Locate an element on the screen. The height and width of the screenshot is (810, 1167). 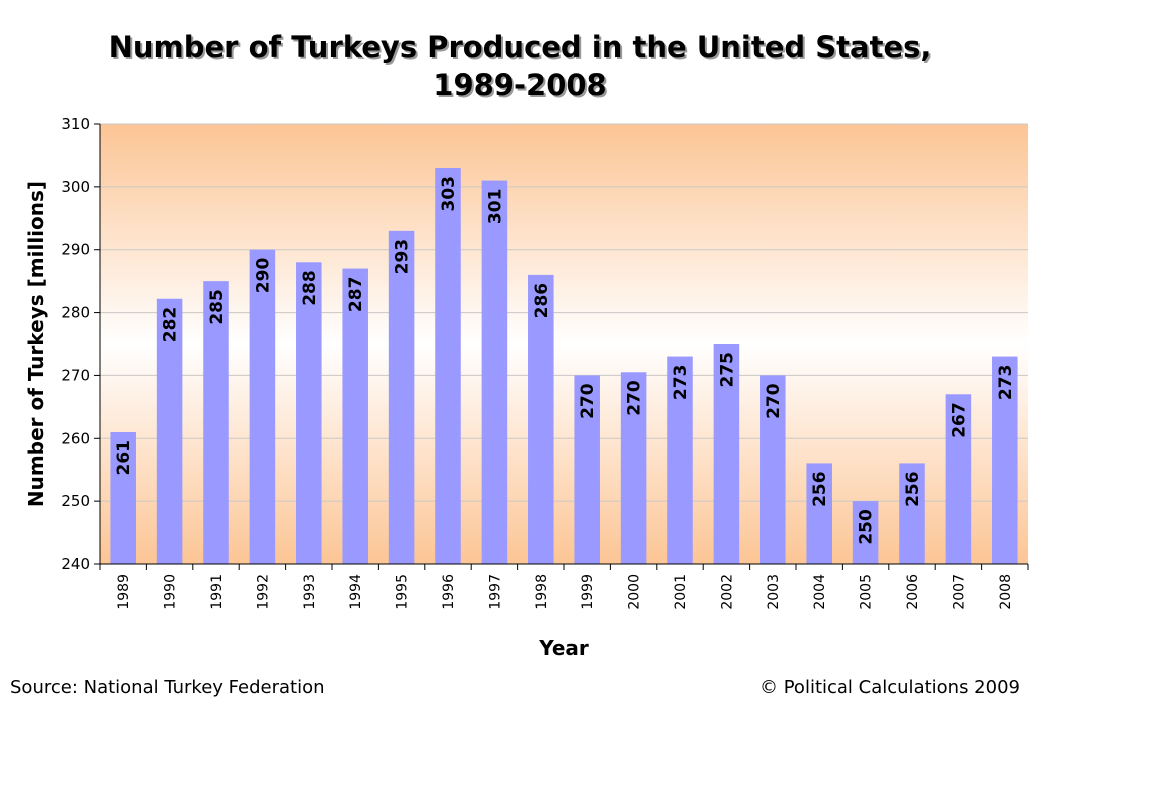
x-tick-label: 2001 is located at coordinates (681, 592).